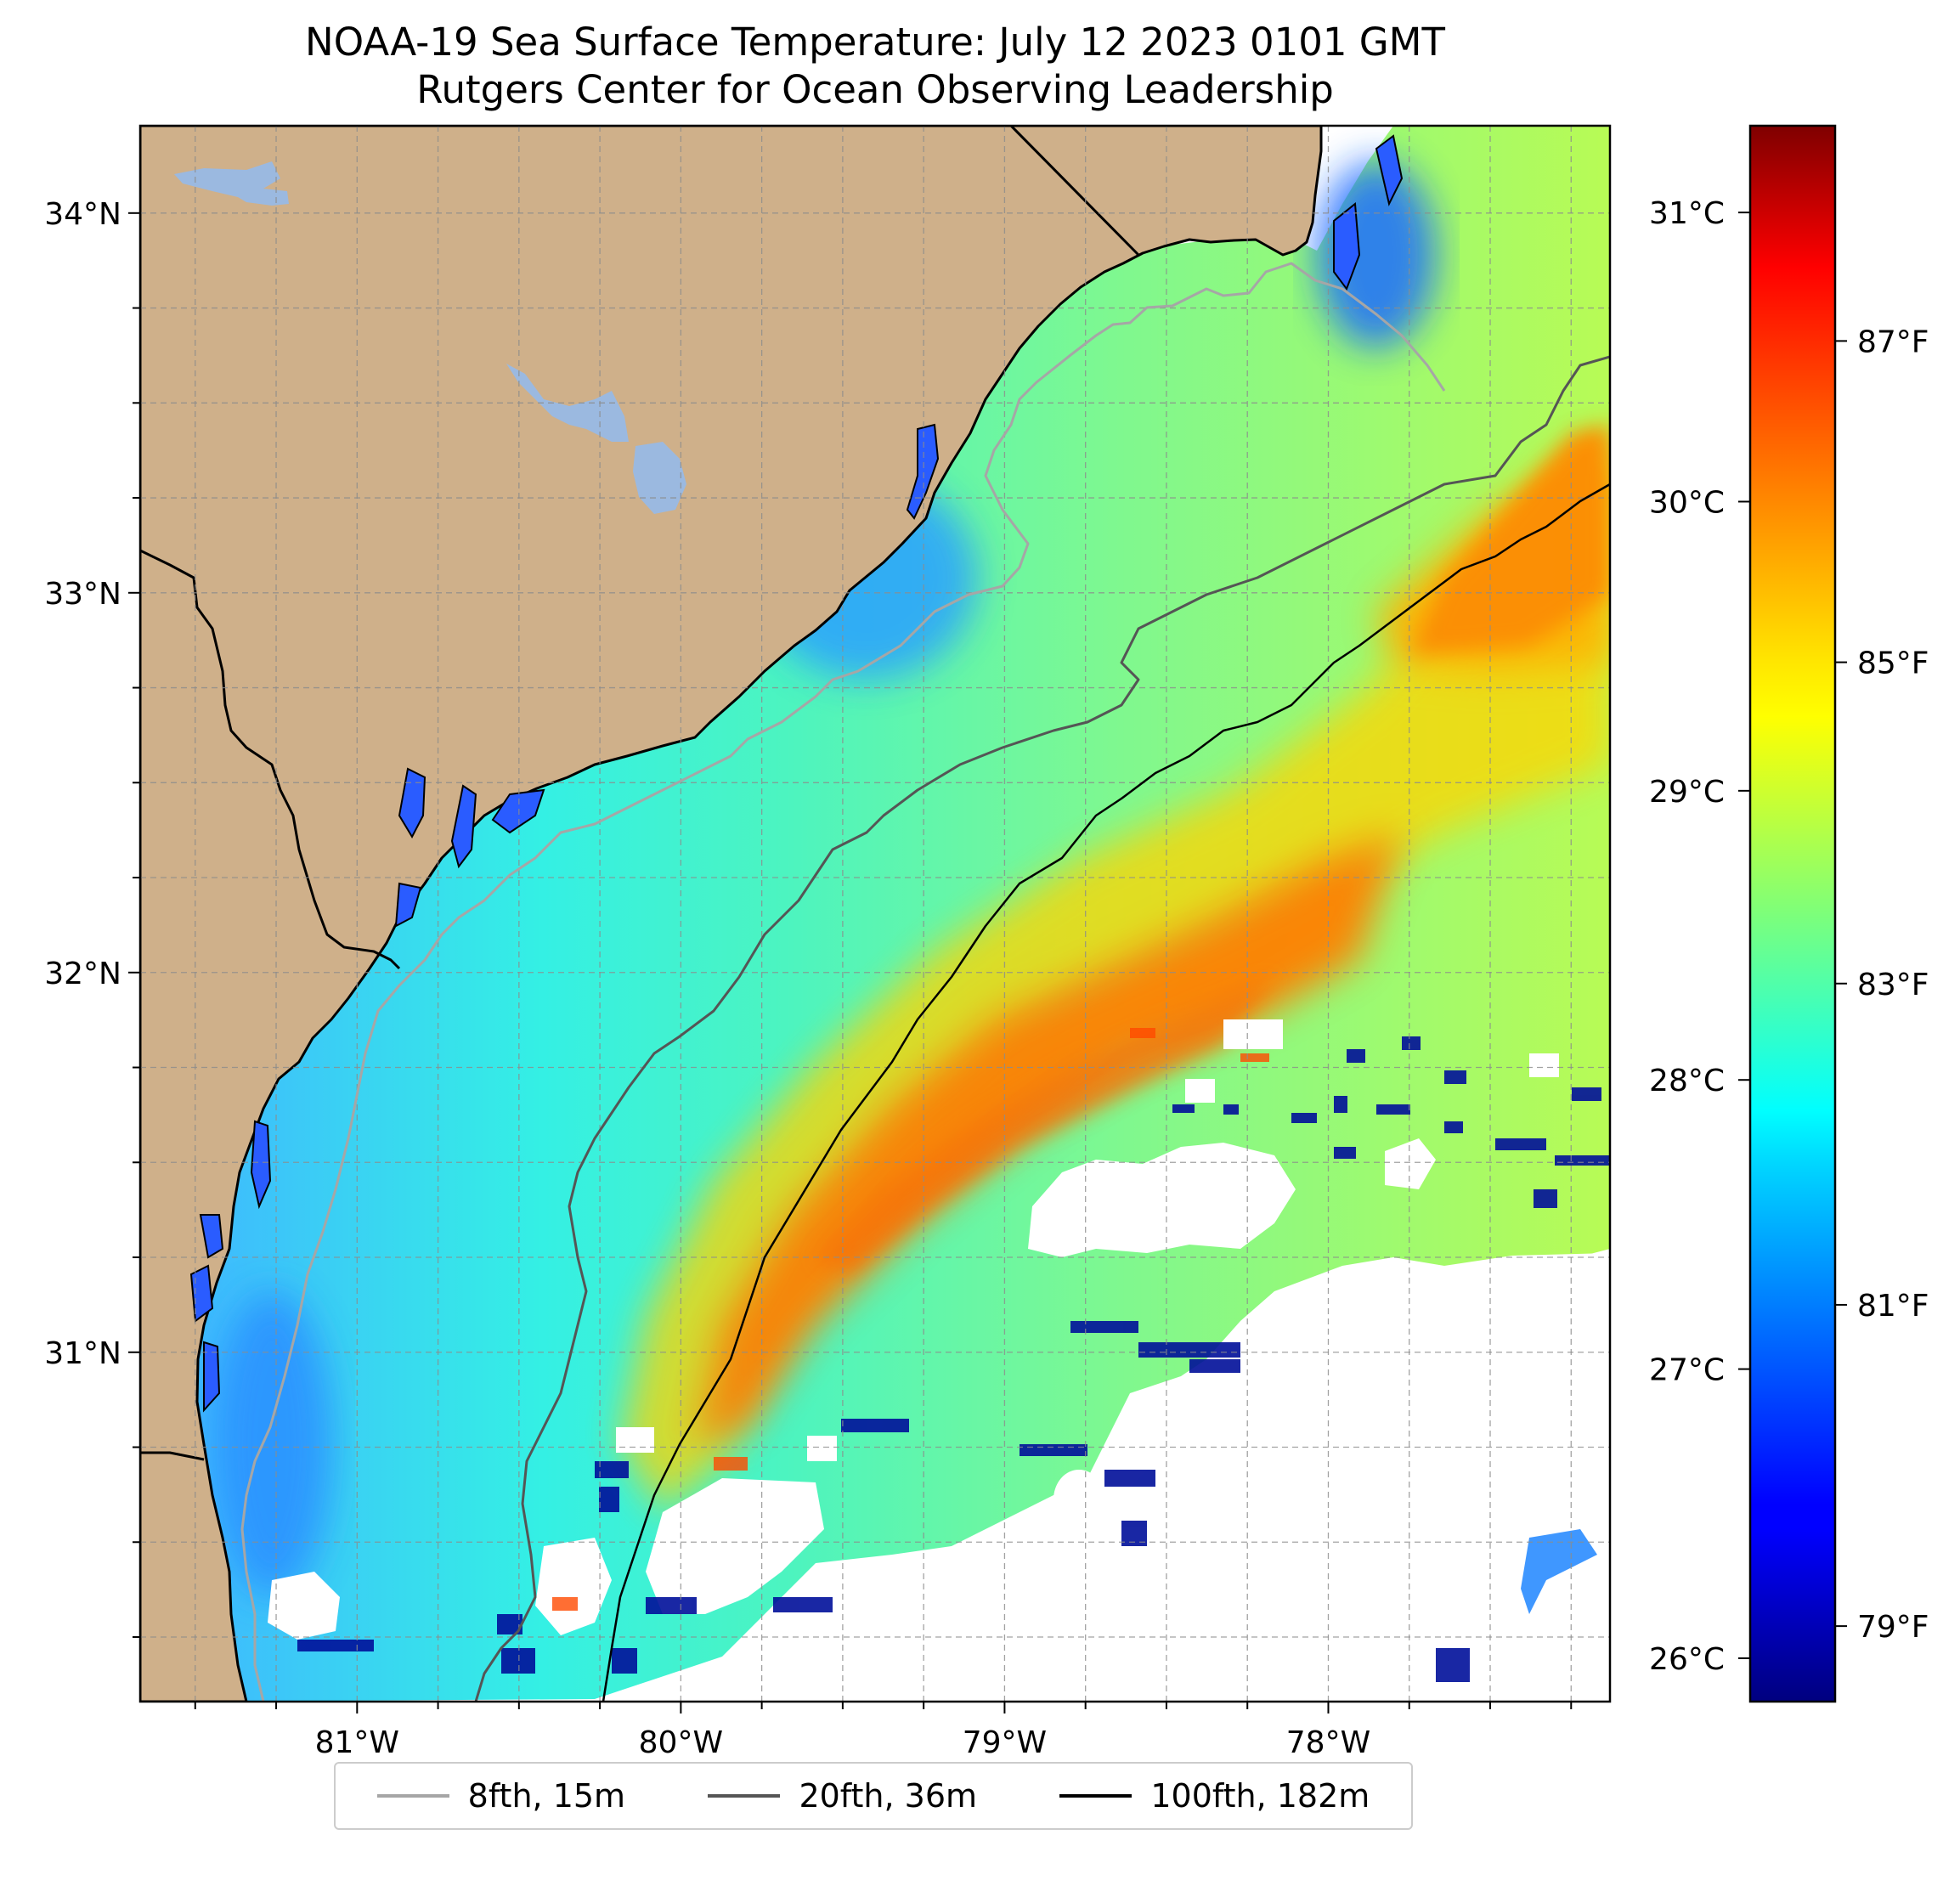 The image size is (1960, 1880). What do you see at coordinates (270, 760) in the screenshot?
I see `border-sc-ga` at bounding box center [270, 760].